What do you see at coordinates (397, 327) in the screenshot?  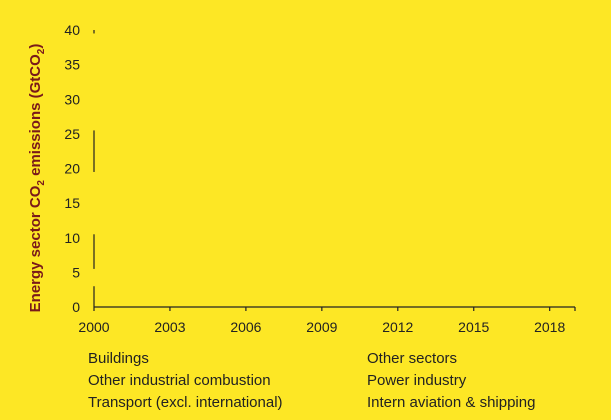 I see `x-tick-label: 2012` at bounding box center [397, 327].